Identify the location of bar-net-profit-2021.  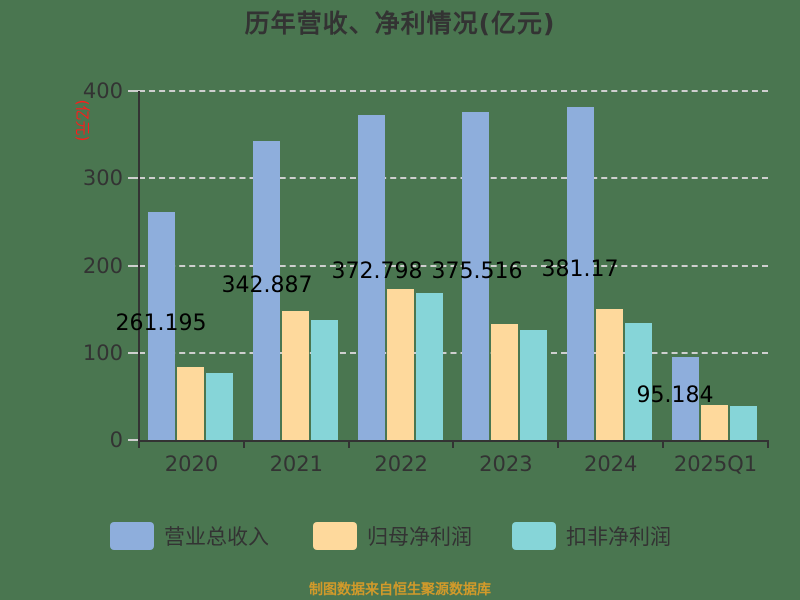
(295, 375).